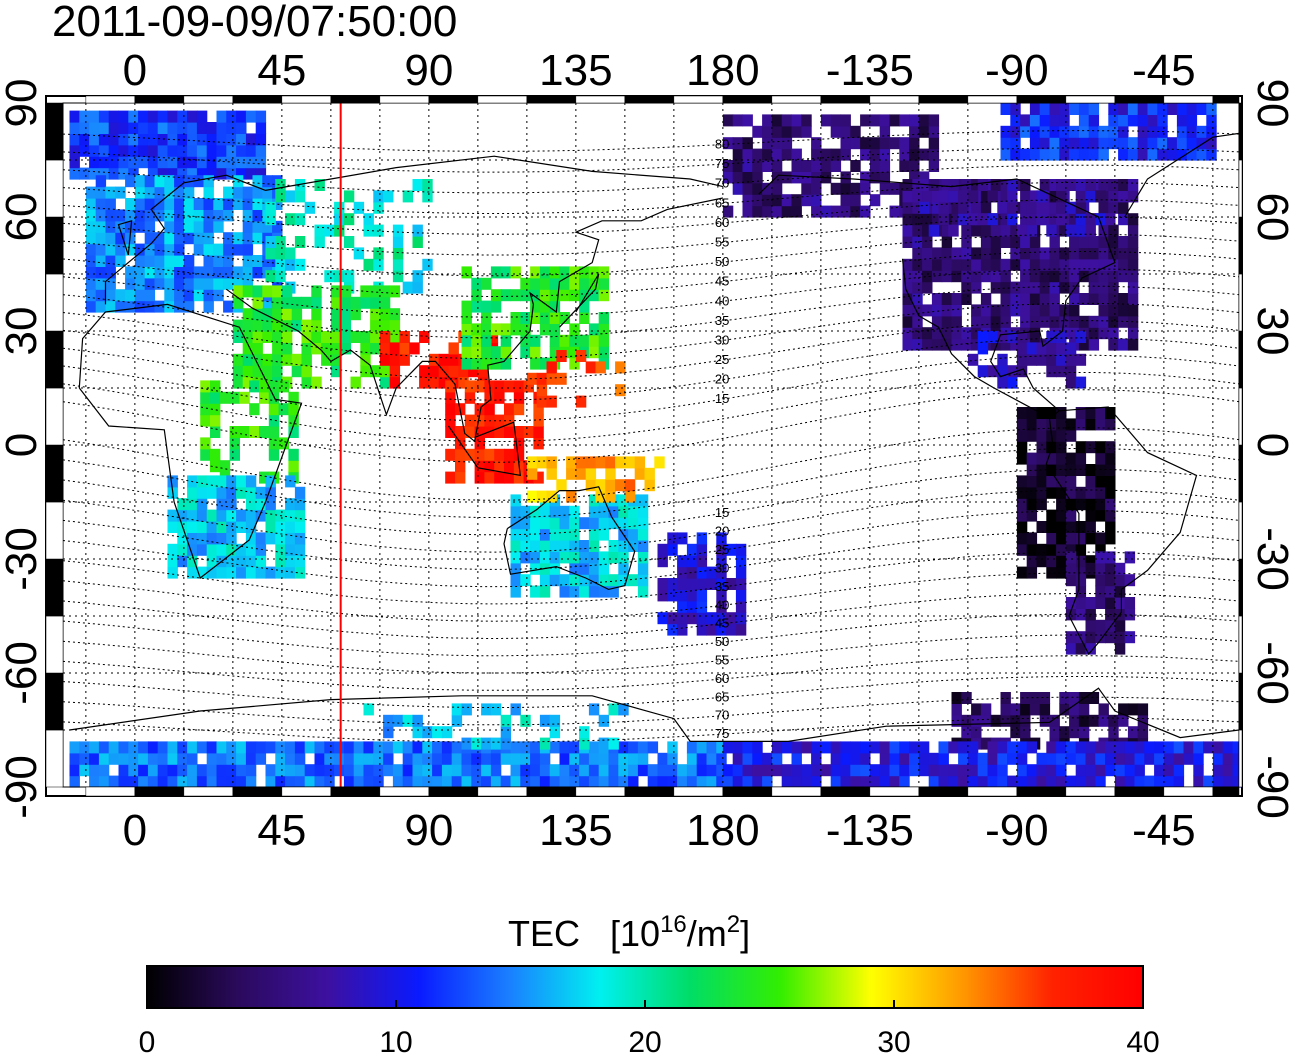  What do you see at coordinates (722, 660) in the screenshot?
I see `mlat-label: 55` at bounding box center [722, 660].